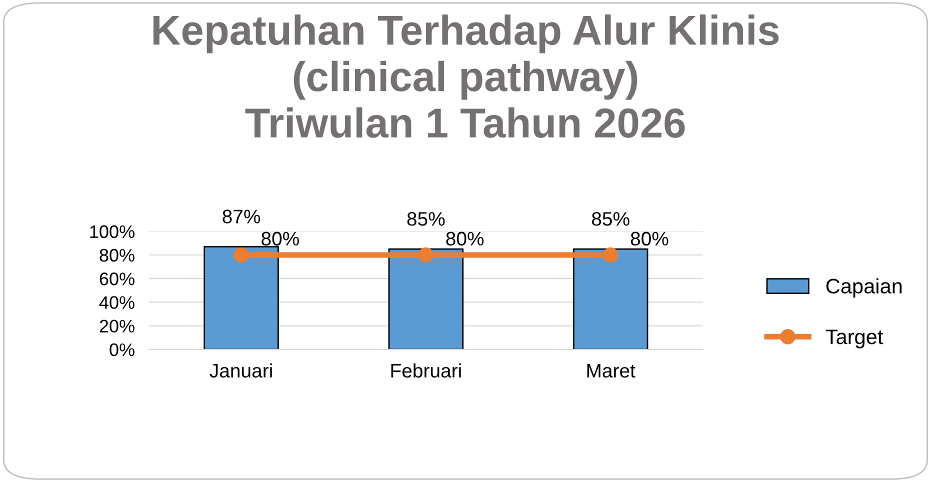 This screenshot has height=482, width=931. Describe the element at coordinates (117, 255) in the screenshot. I see `y-tick-label: 80%` at that location.